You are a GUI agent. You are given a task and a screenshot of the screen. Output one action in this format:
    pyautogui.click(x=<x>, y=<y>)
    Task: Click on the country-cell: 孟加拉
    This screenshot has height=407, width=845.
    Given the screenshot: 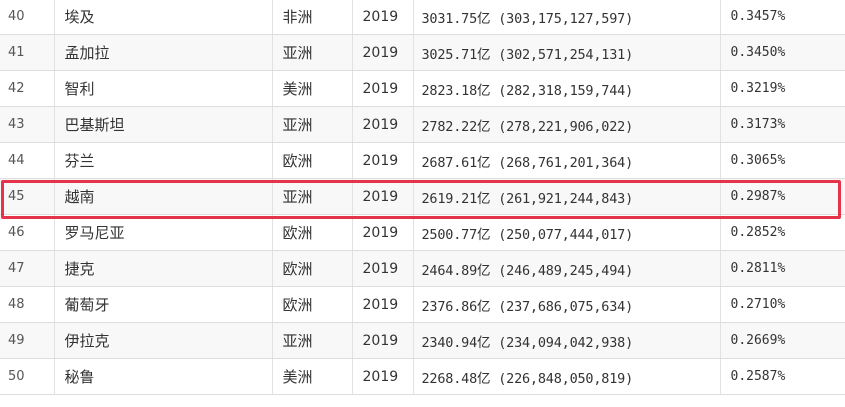 What is the action you would take?
    pyautogui.click(x=163, y=52)
    